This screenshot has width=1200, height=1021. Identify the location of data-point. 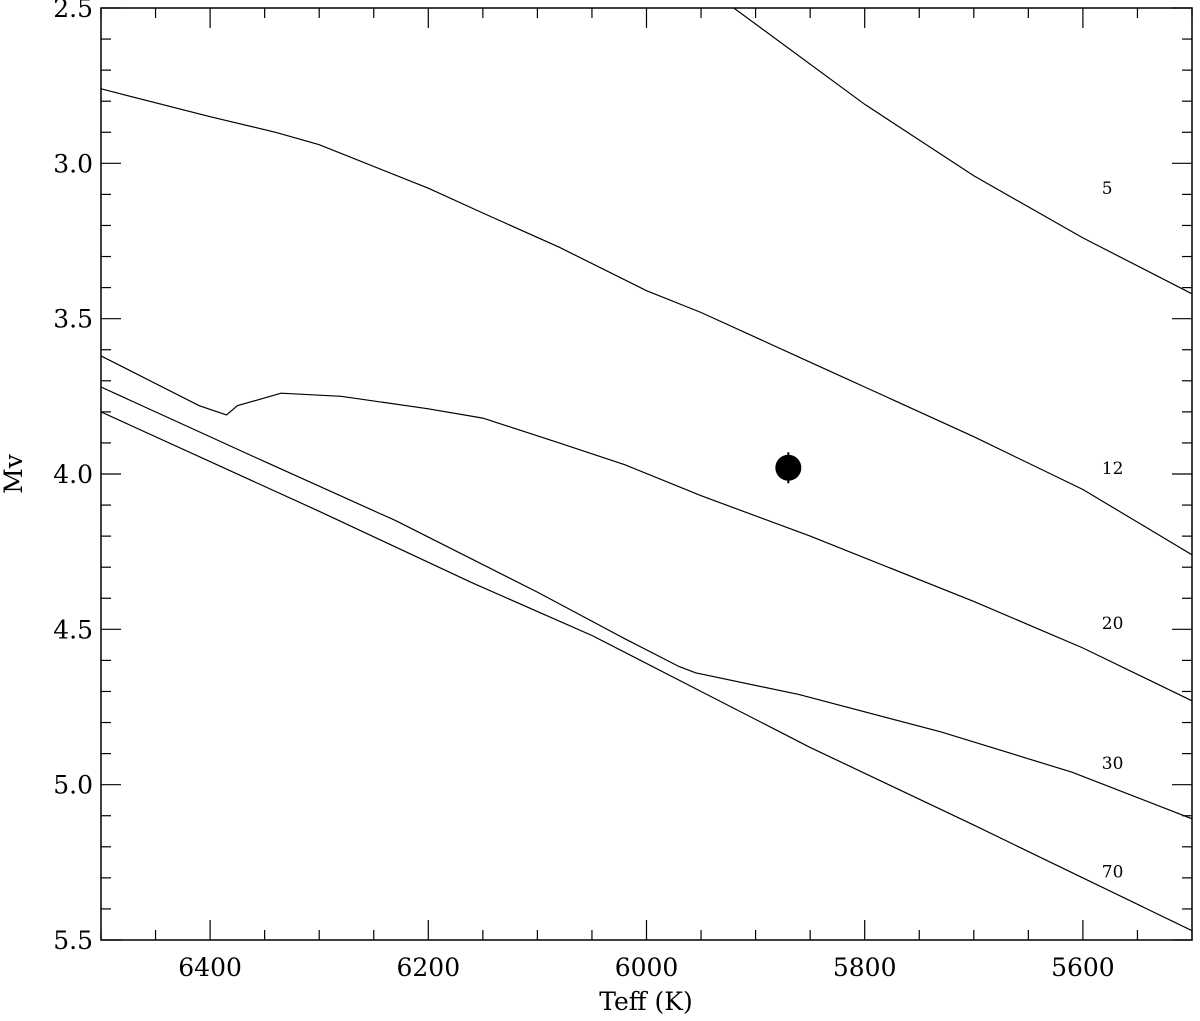
(788, 467).